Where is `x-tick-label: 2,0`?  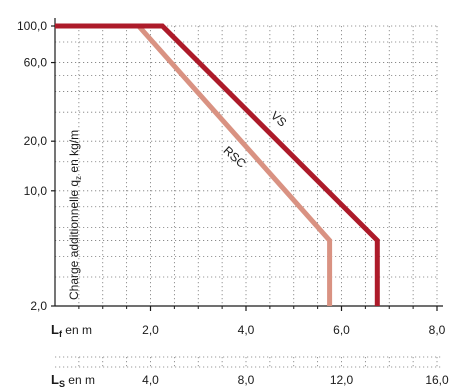
x-tick-label: 2,0 is located at coordinates (150, 330).